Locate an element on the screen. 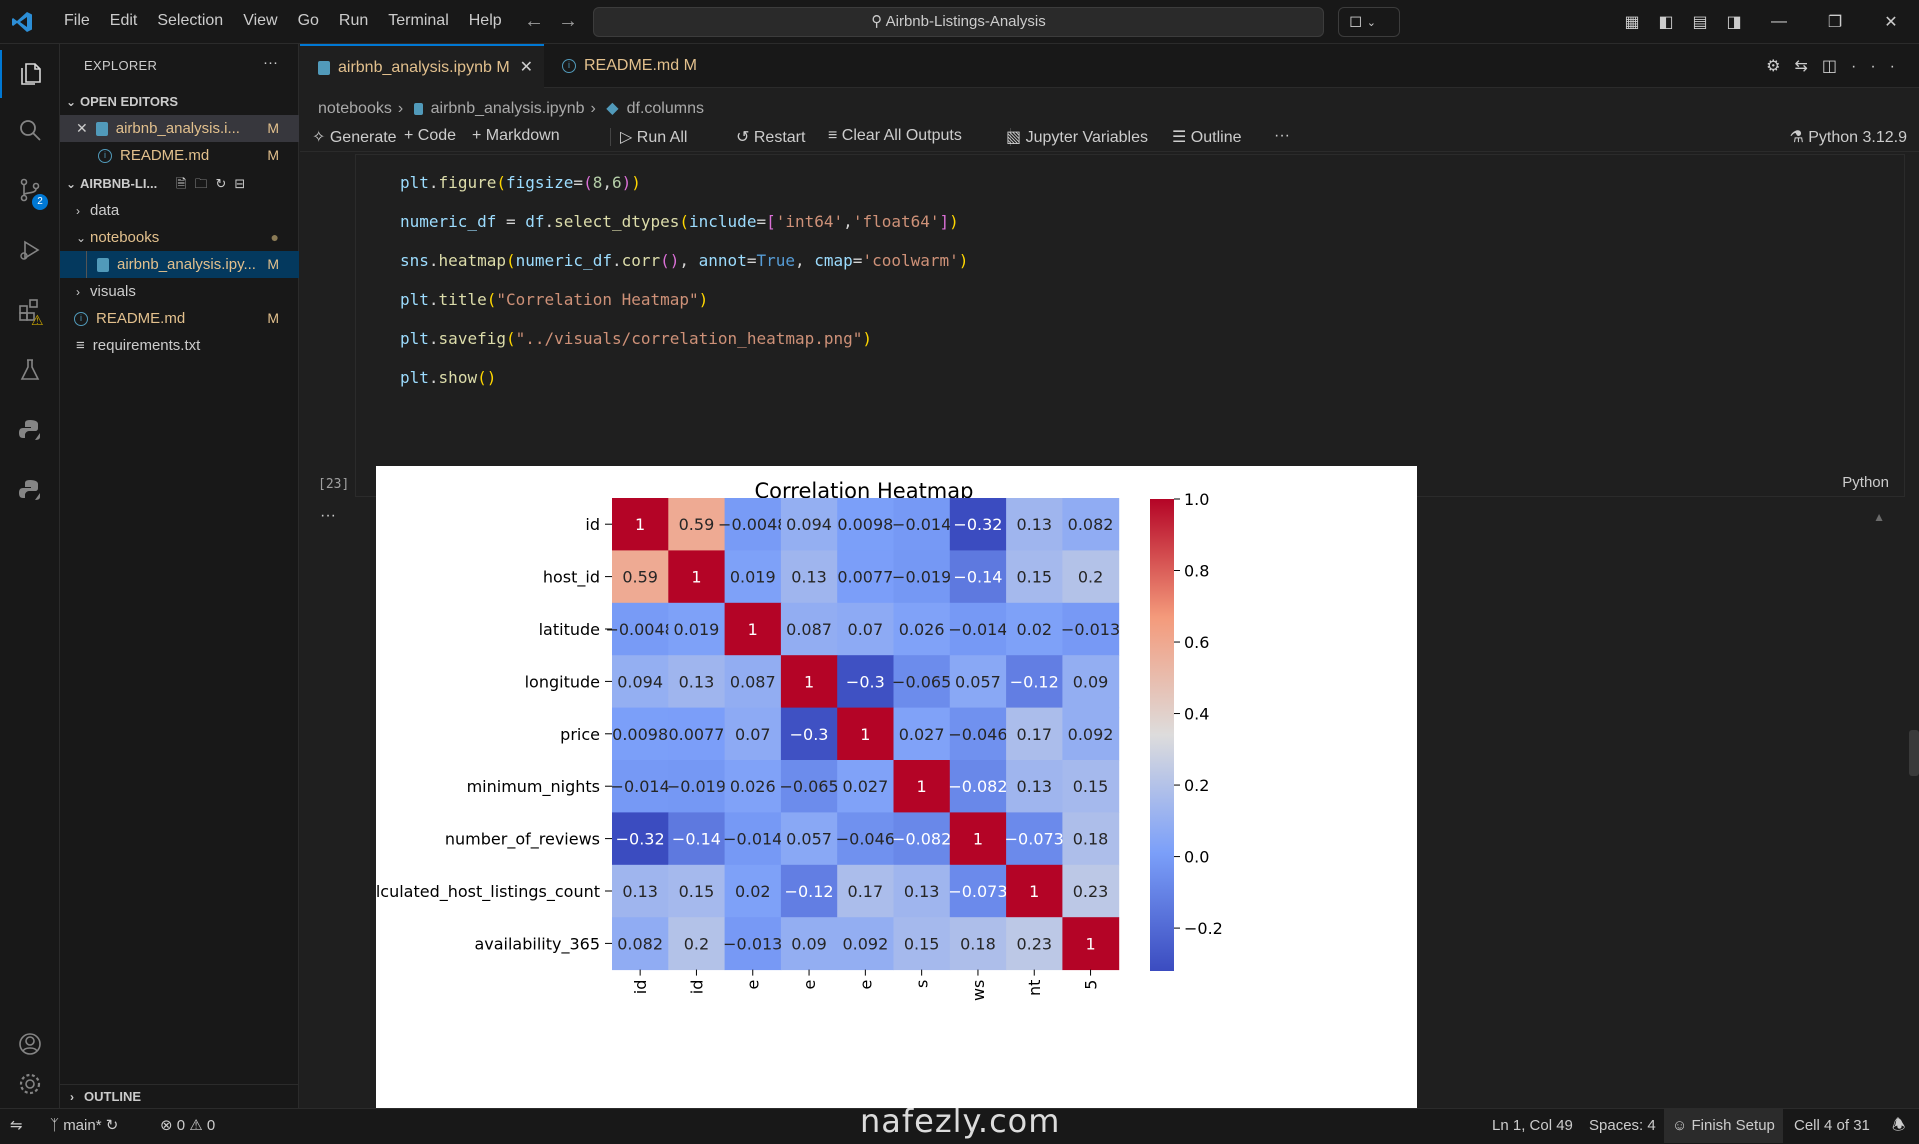 This screenshot has width=1919, height=1144. heatmap-cell-label: 1 is located at coordinates (753, 629).